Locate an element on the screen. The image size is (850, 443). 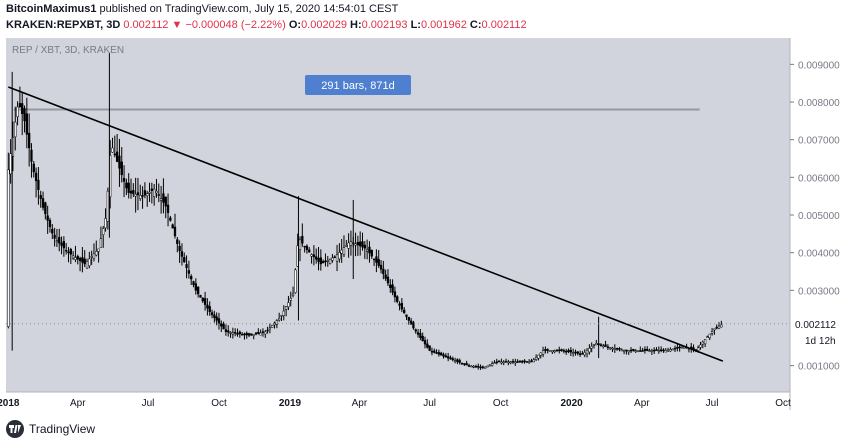
author-name: BitcoinMaximus1 is located at coordinates (51, 9).